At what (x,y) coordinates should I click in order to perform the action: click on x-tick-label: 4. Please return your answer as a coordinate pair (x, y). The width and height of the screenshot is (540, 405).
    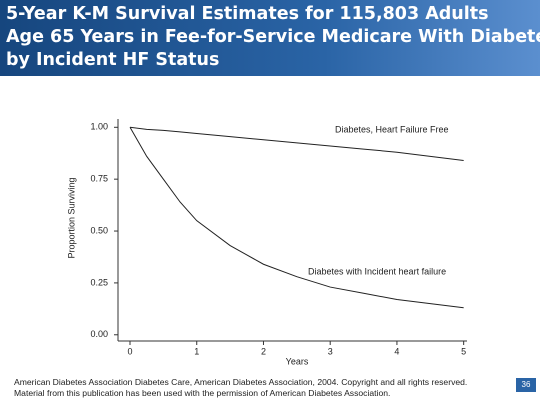
    Looking at the image, I should click on (396, 351).